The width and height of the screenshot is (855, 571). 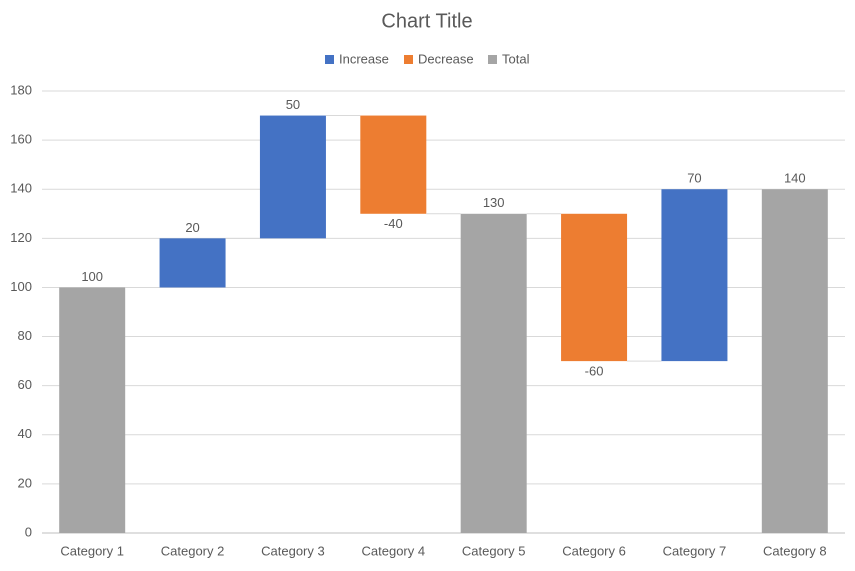 I want to click on x-tick-label: Category 3, so click(x=293, y=550).